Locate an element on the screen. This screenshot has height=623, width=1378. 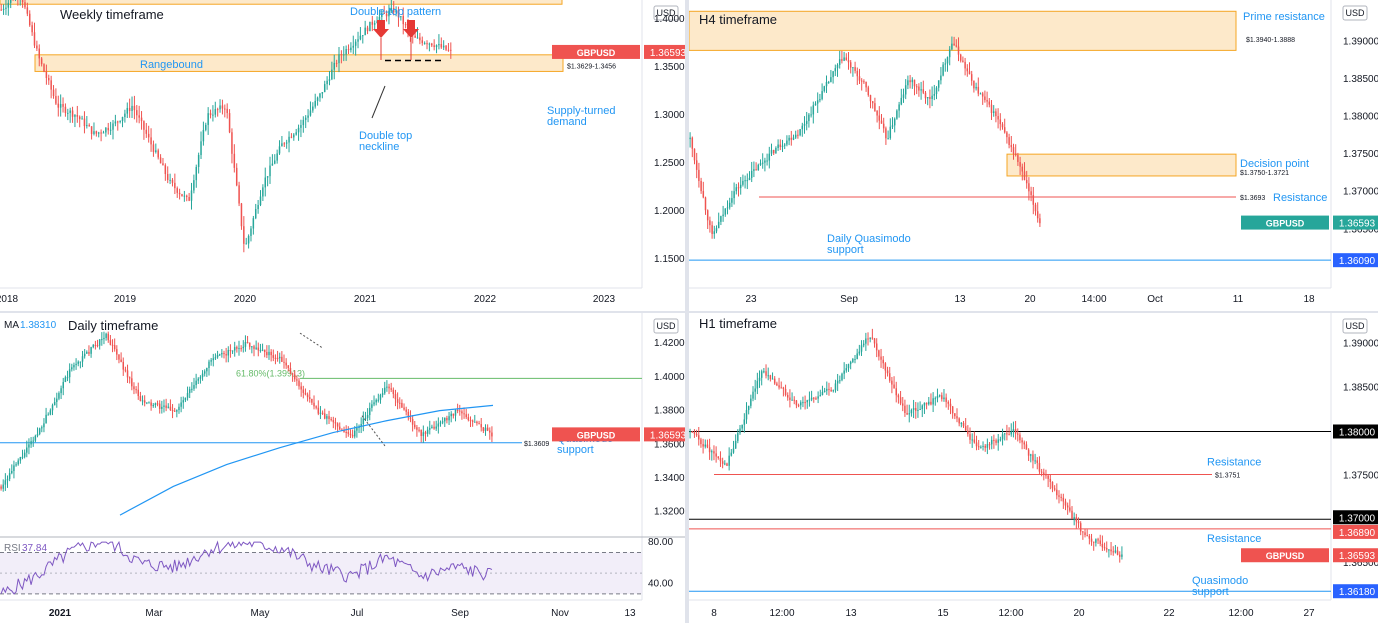
prime-resistance-zone is located at coordinates (963, 30).